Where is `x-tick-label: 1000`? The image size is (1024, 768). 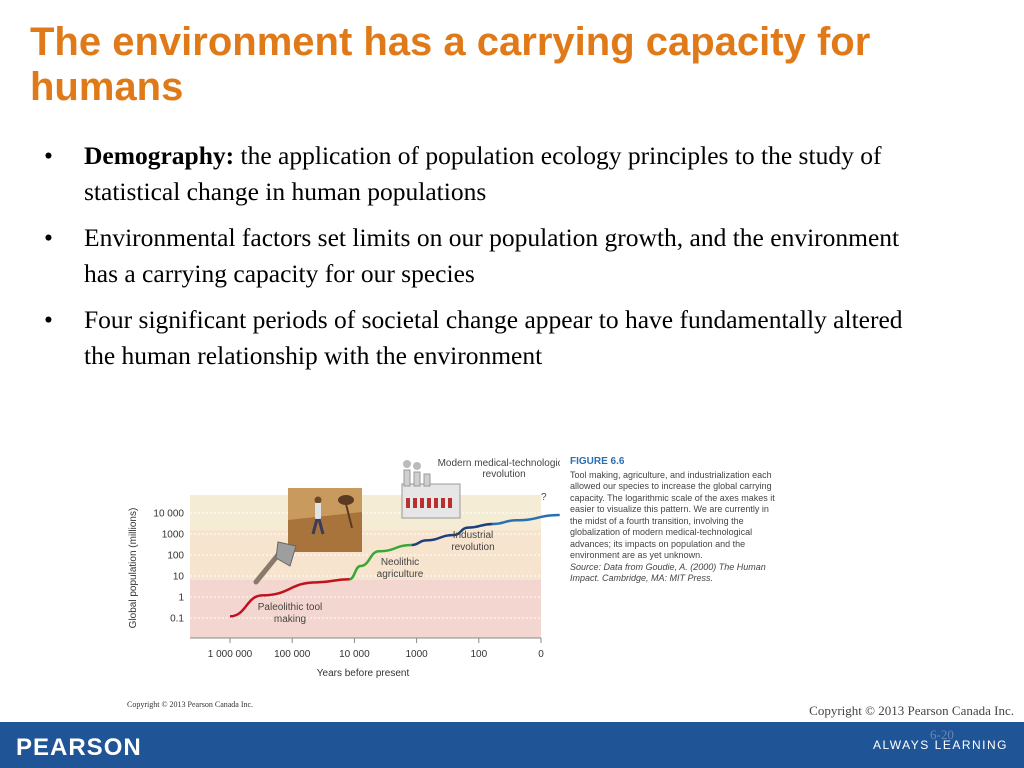 x-tick-label: 1000 is located at coordinates (416, 654).